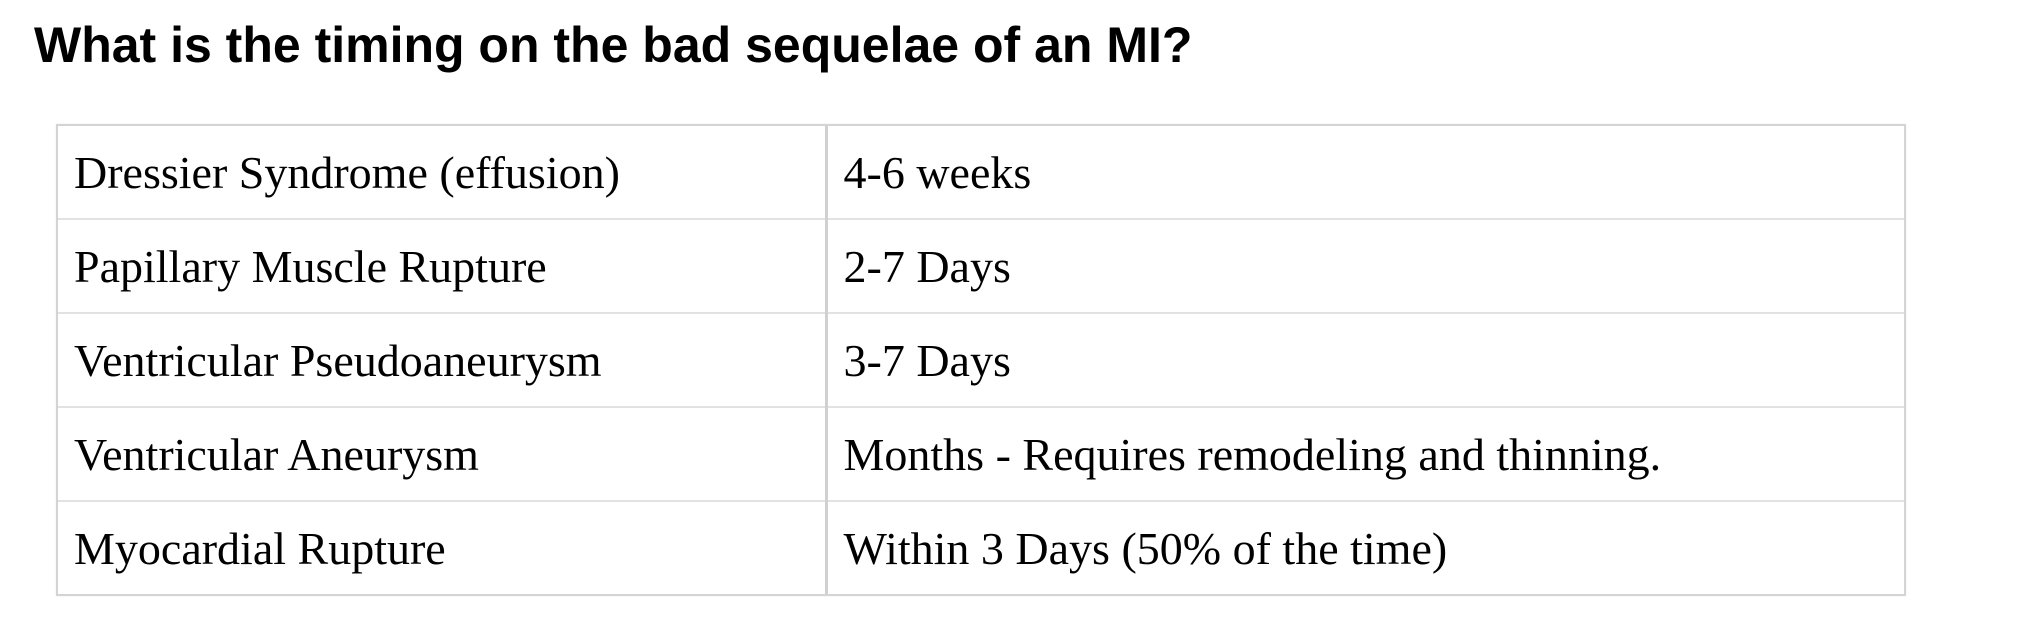 This screenshot has height=644, width=2042. I want to click on condition-cell: Papillary Muscle Rupture, so click(443, 266).